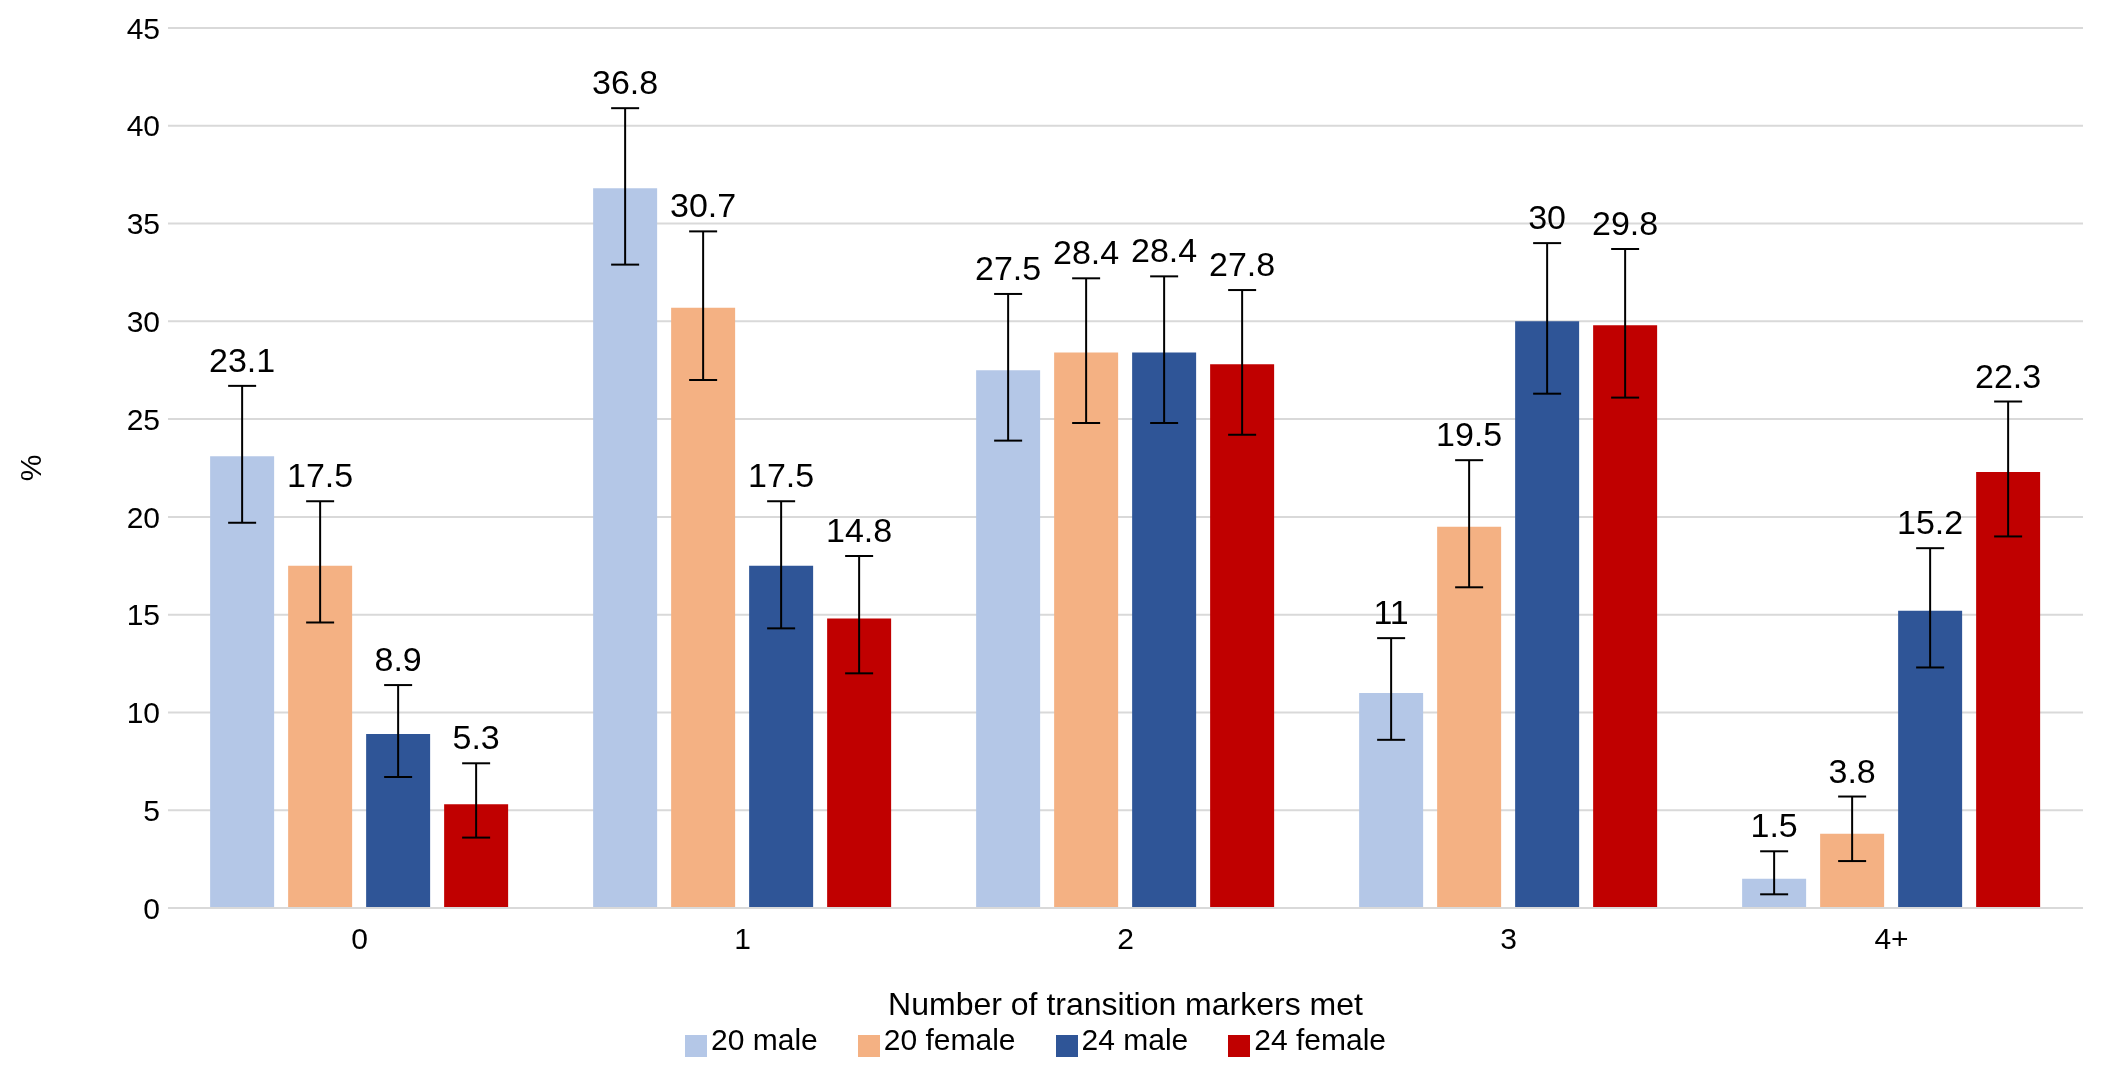 This screenshot has height=1091, width=2111. What do you see at coordinates (1852, 770) in the screenshot?
I see `data-label: 3.8` at bounding box center [1852, 770].